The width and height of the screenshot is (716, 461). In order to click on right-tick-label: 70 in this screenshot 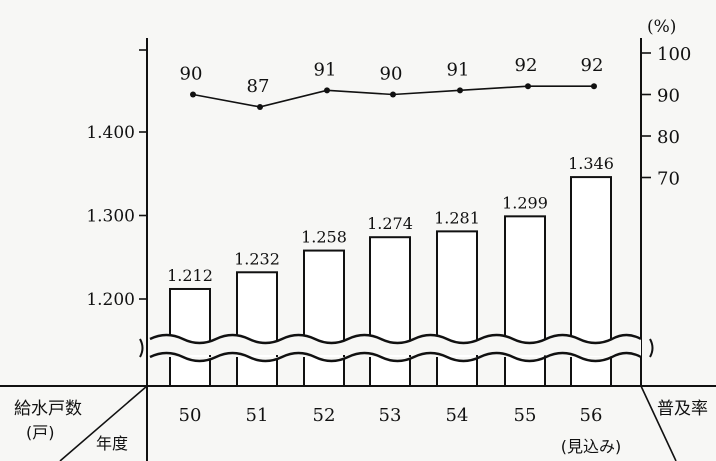, I will do `click(668, 179)`.